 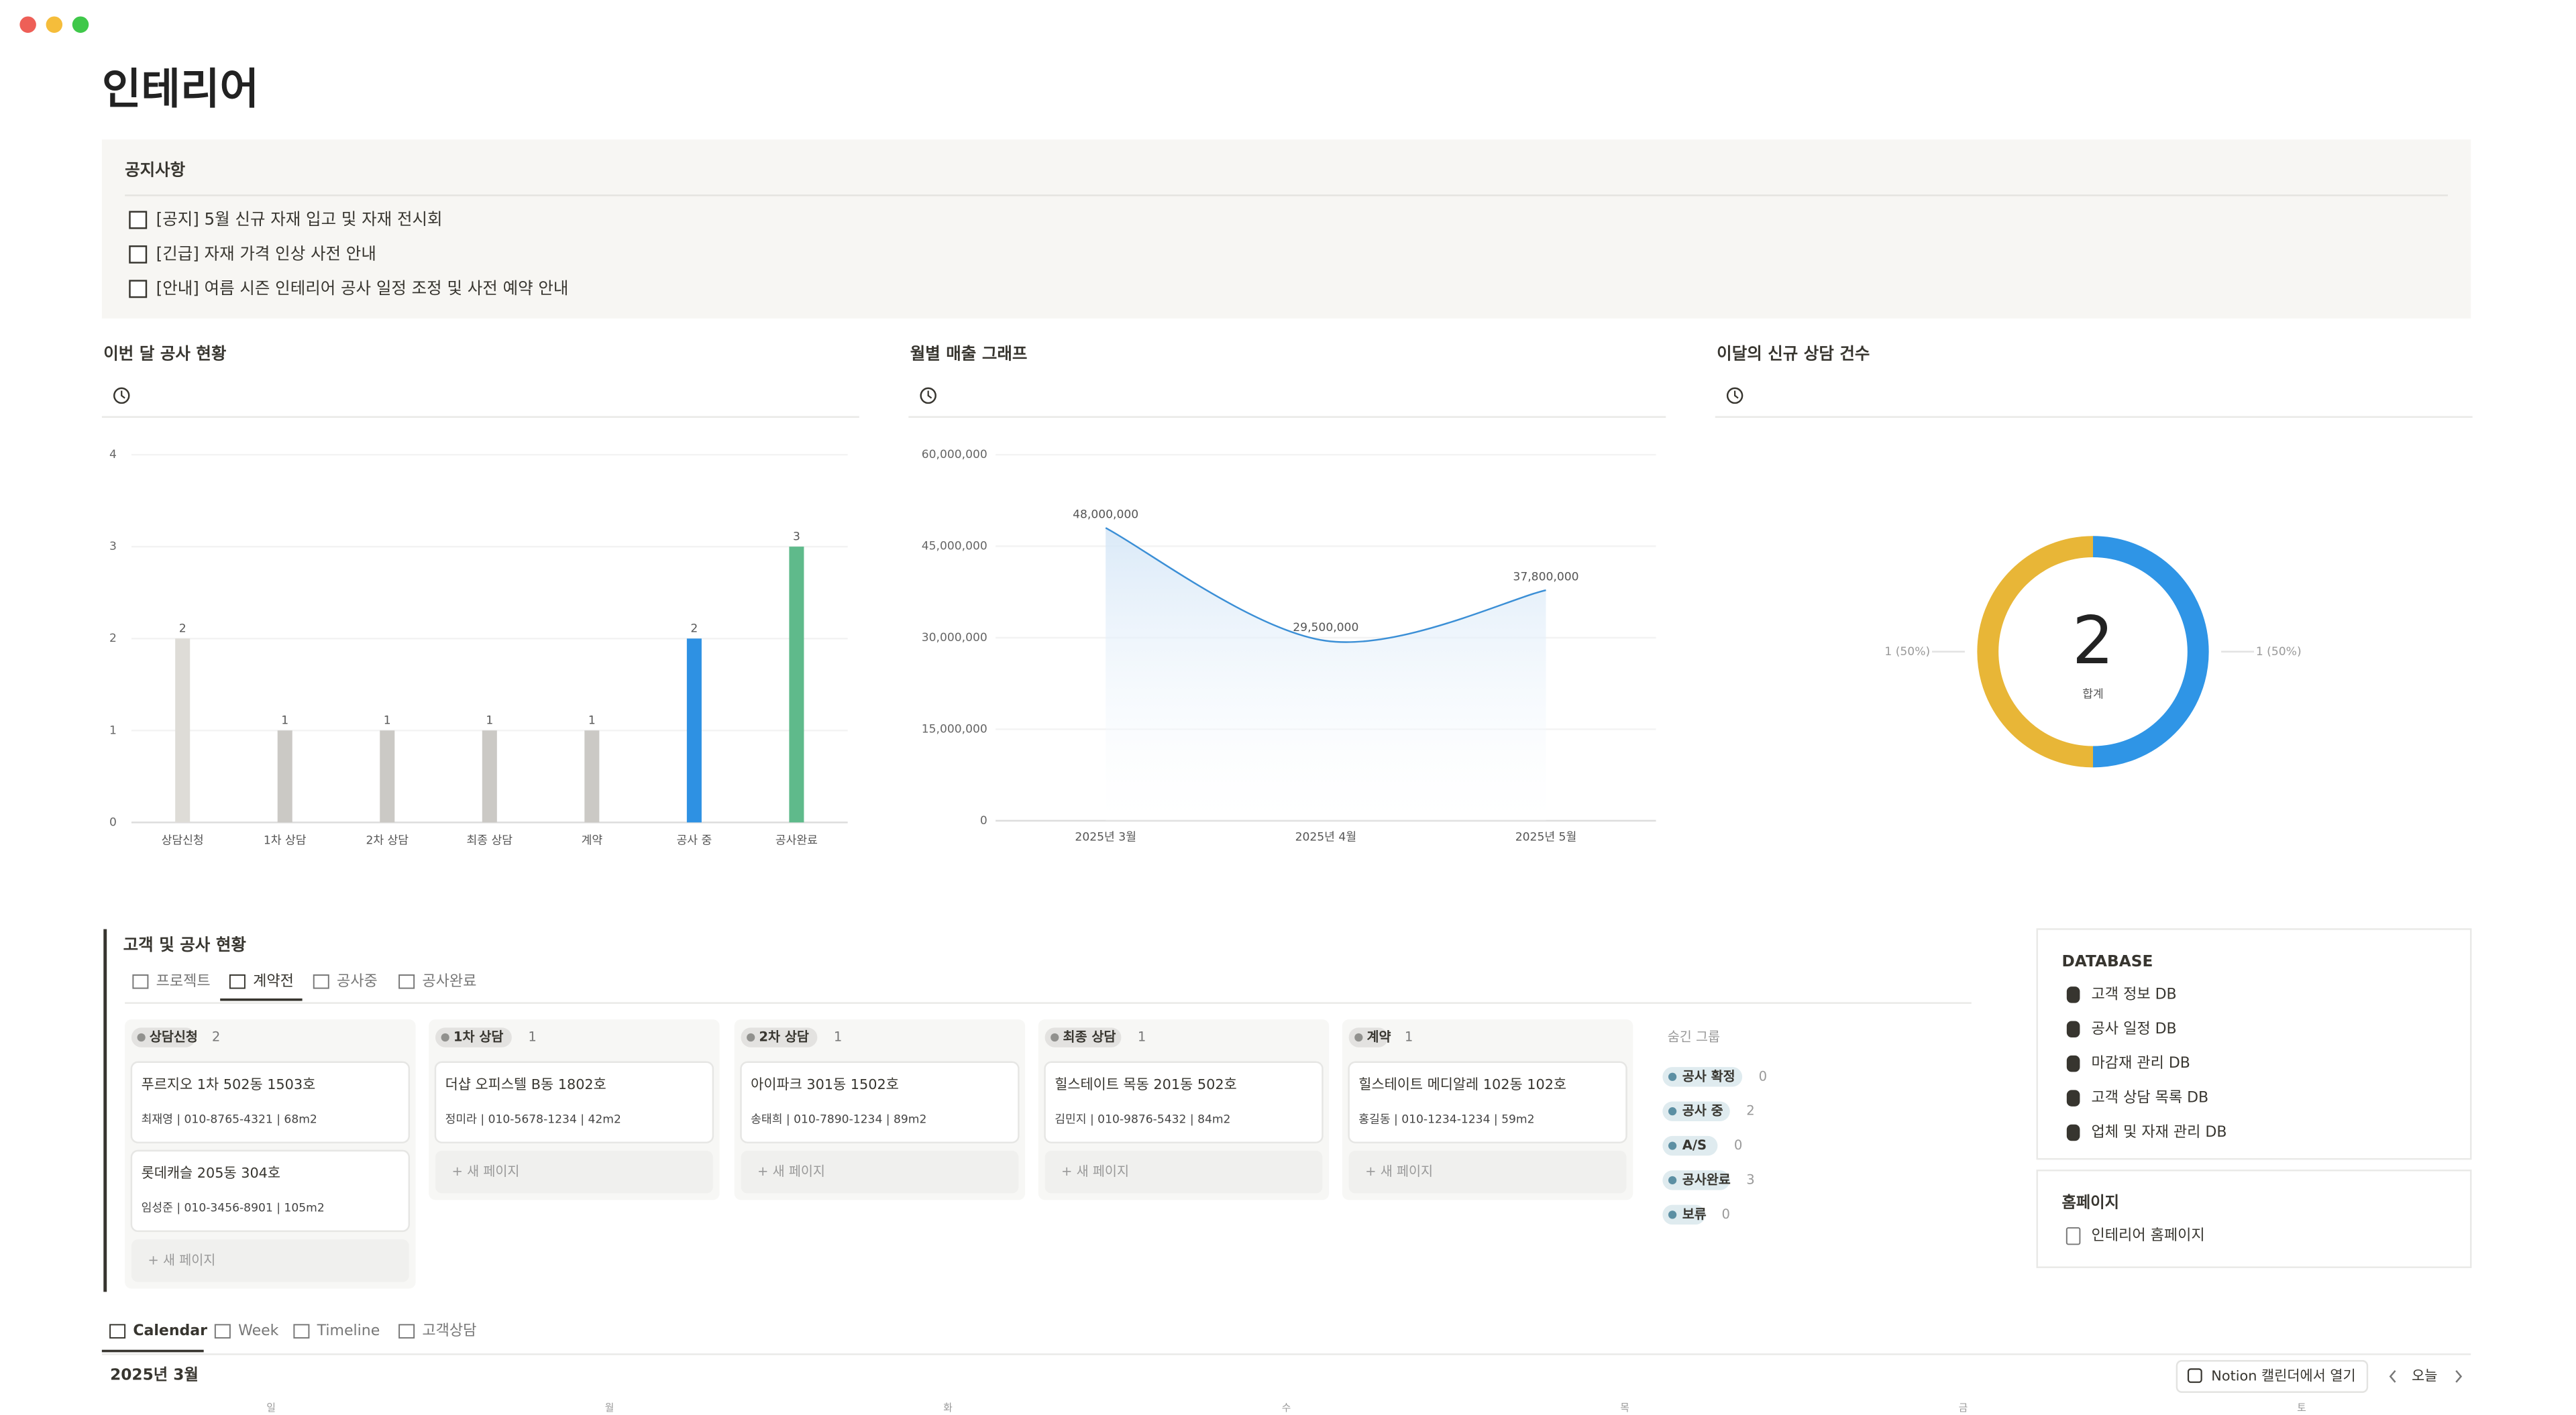 I want to click on calendar-tab: Week, so click(x=258, y=1330).